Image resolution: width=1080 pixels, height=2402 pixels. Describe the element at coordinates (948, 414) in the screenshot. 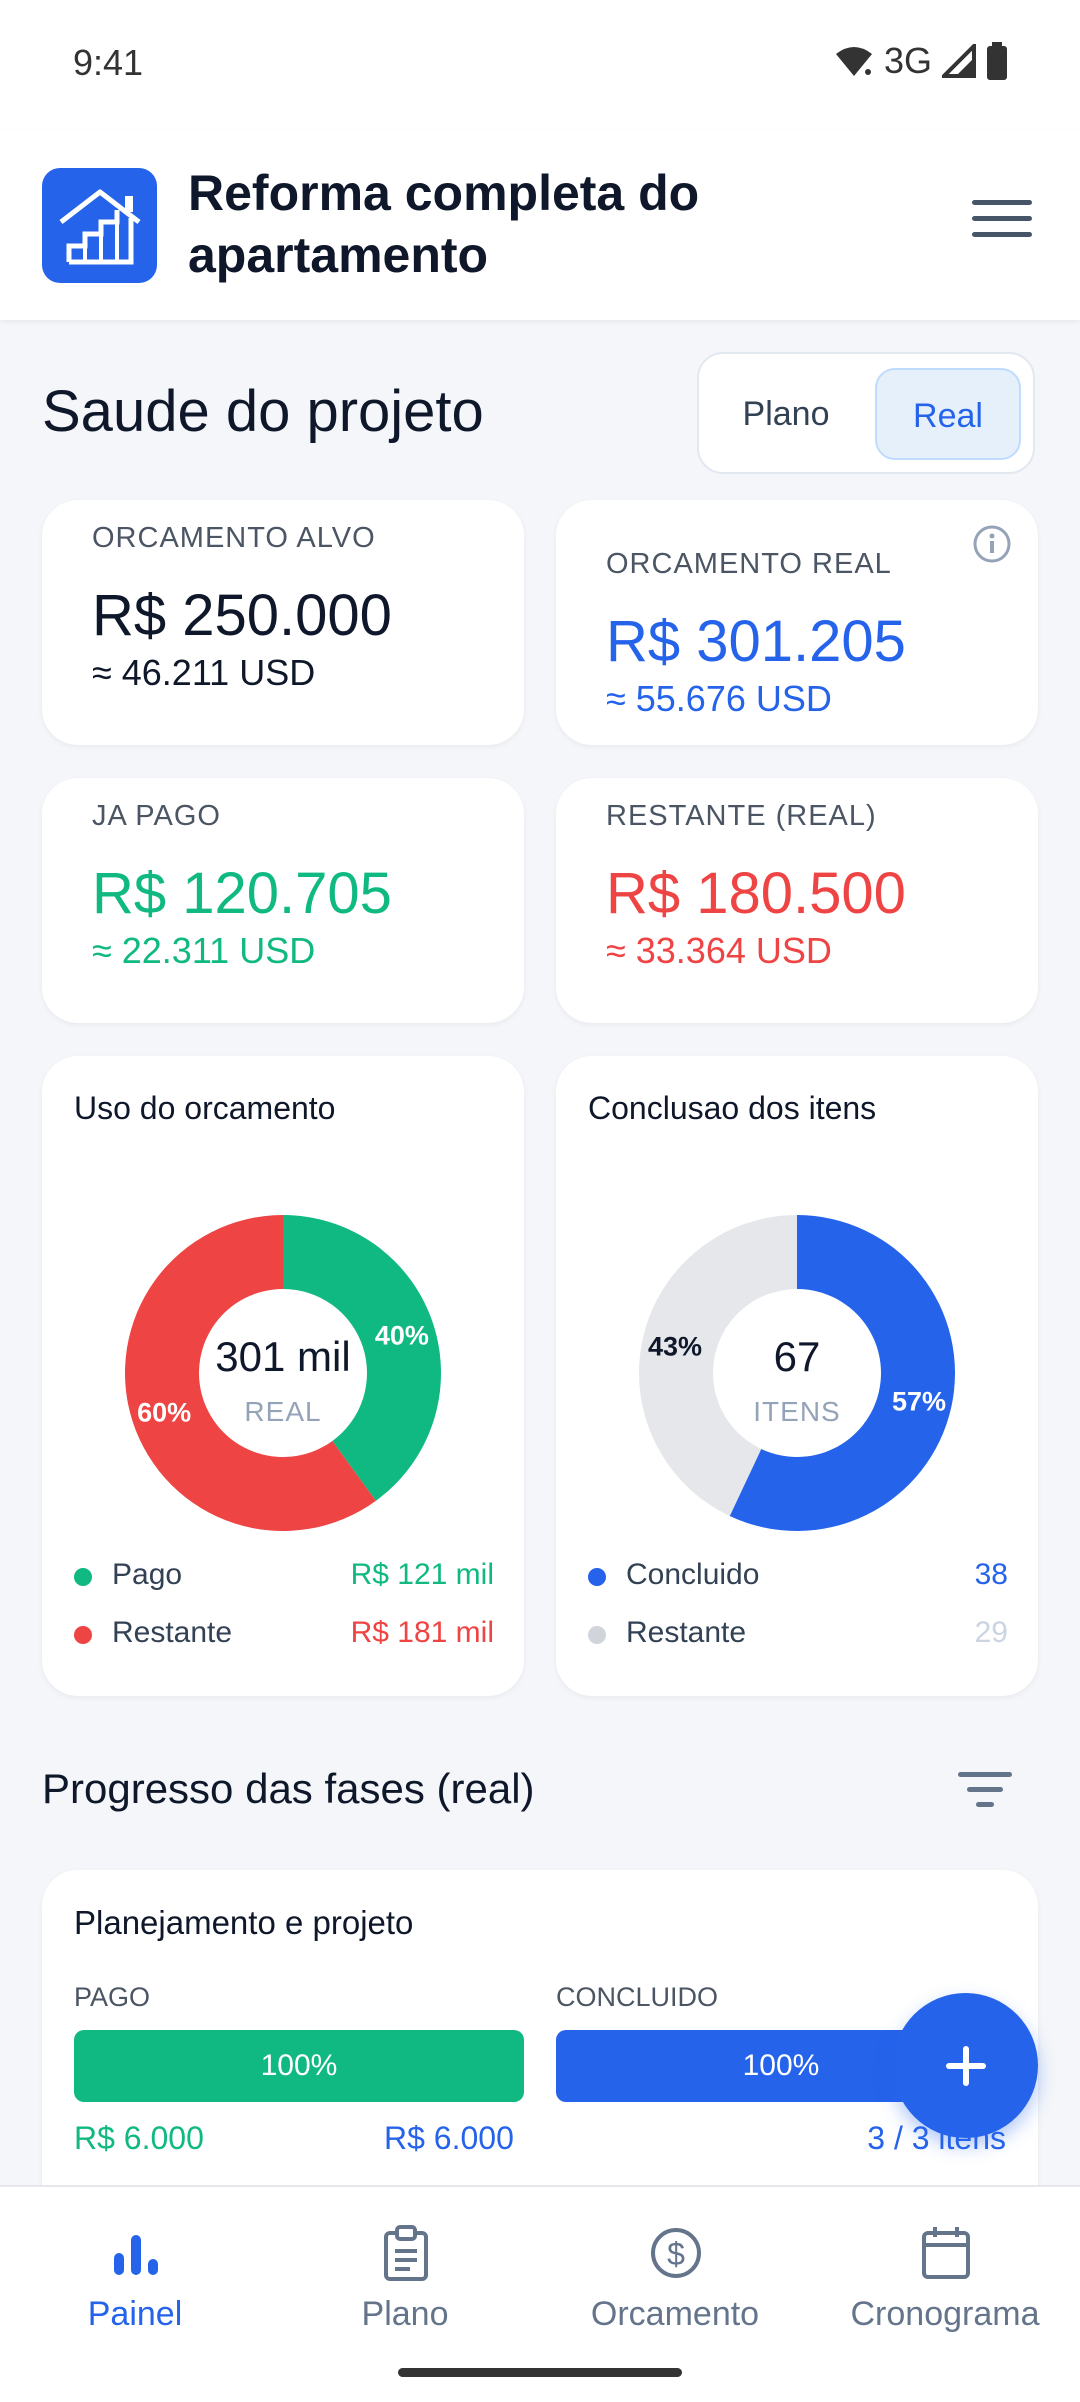

I see `toggle-real: Real` at that location.